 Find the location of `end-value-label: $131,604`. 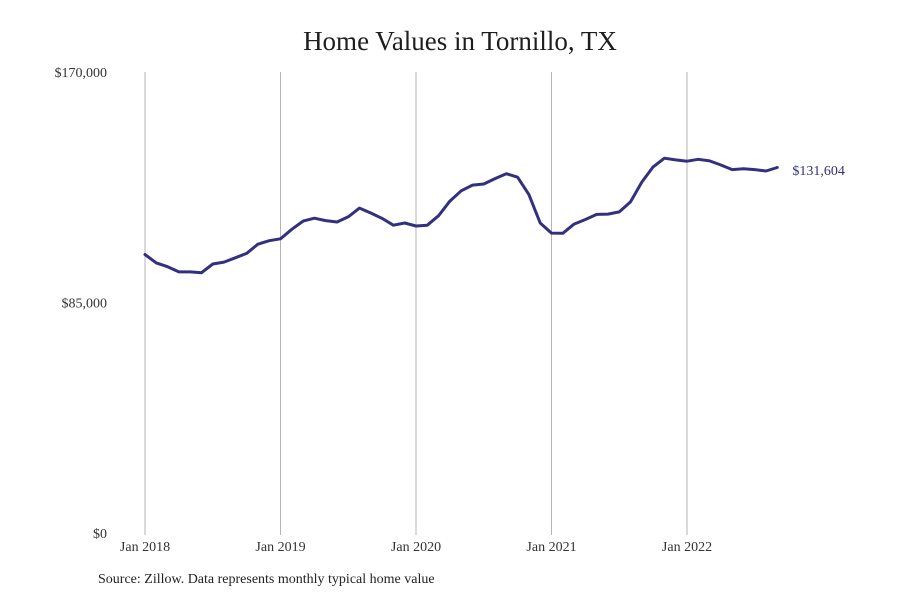

end-value-label: $131,604 is located at coordinates (818, 171).